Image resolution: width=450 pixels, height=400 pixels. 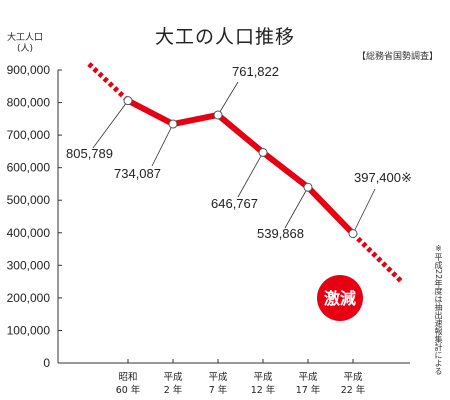 I want to click on y-tick-label: 500,000, so click(x=29, y=200).